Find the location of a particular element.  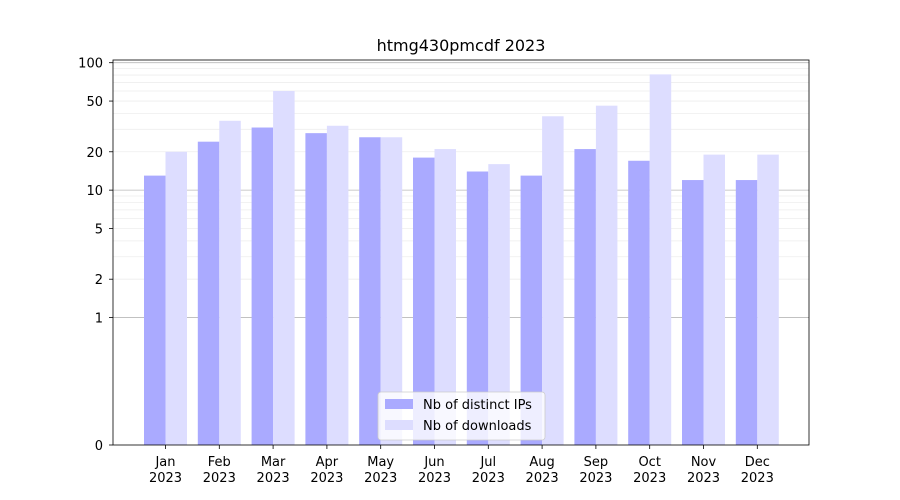

x-tick-label-month: Apr is located at coordinates (327, 462).